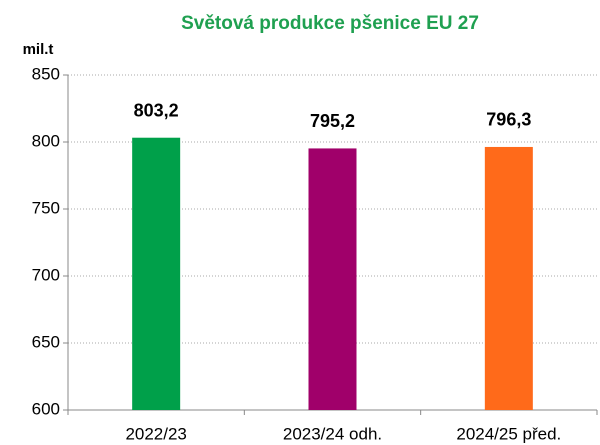 The image size is (600, 445). What do you see at coordinates (46, 73) in the screenshot?
I see `y-tick-label: 850` at bounding box center [46, 73].